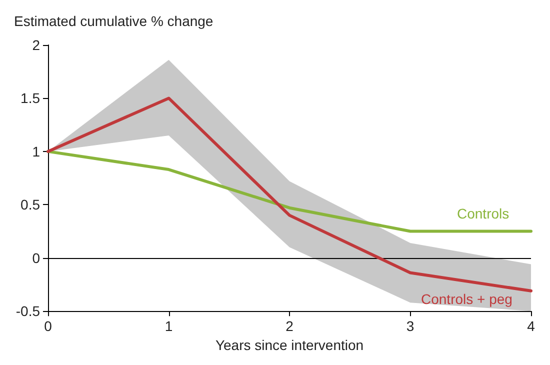 The width and height of the screenshot is (550, 365). Describe the element at coordinates (28, 311) in the screenshot. I see `y-tick-label: -0.5` at that location.